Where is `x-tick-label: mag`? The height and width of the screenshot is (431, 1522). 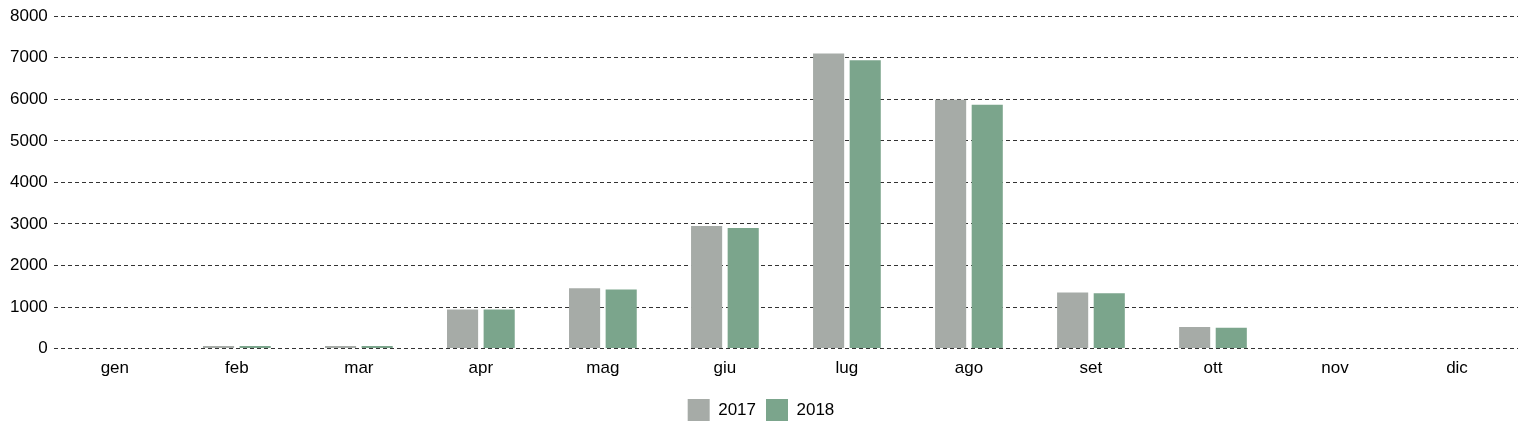 x-tick-label: mag is located at coordinates (603, 368).